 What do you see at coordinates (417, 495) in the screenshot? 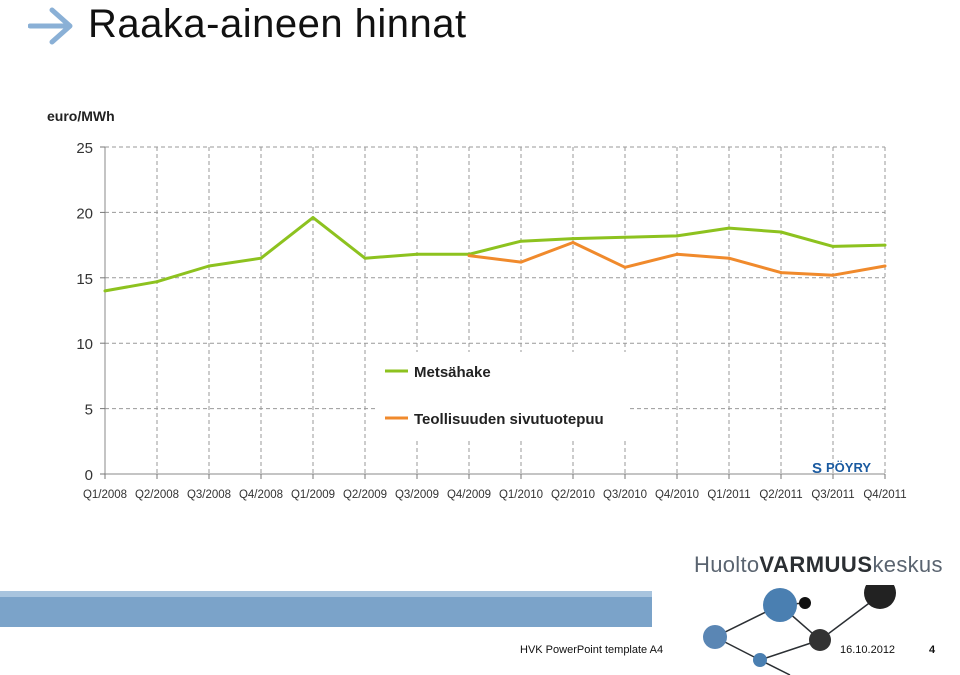
I see `x-tick-label: Q3/2009` at bounding box center [417, 495].